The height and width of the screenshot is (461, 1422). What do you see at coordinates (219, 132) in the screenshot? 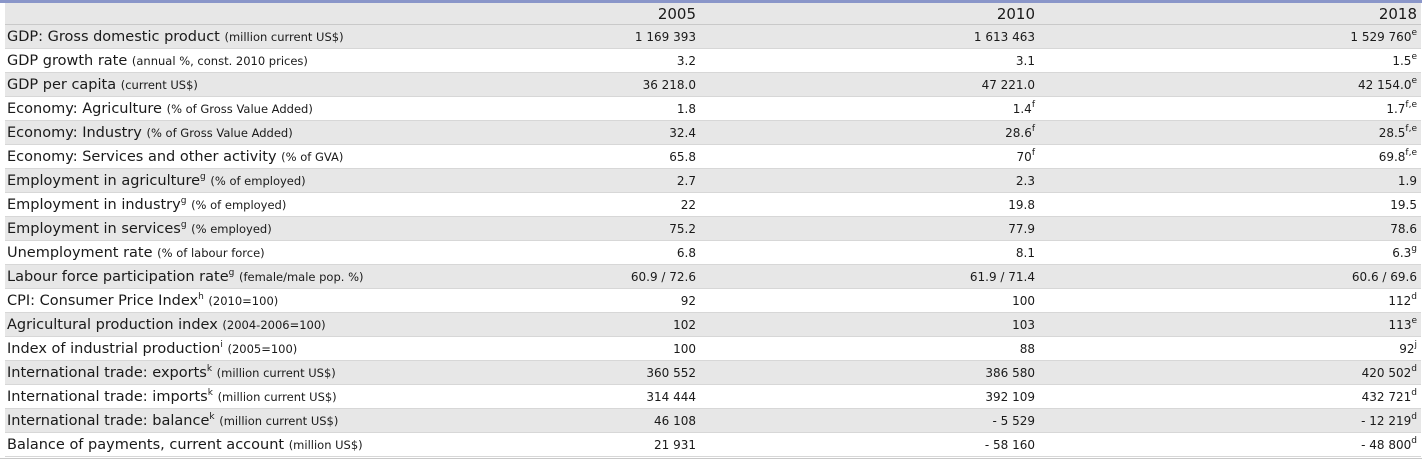
I see `indicator-unit: (% of Gross Value Added)` at bounding box center [219, 132].